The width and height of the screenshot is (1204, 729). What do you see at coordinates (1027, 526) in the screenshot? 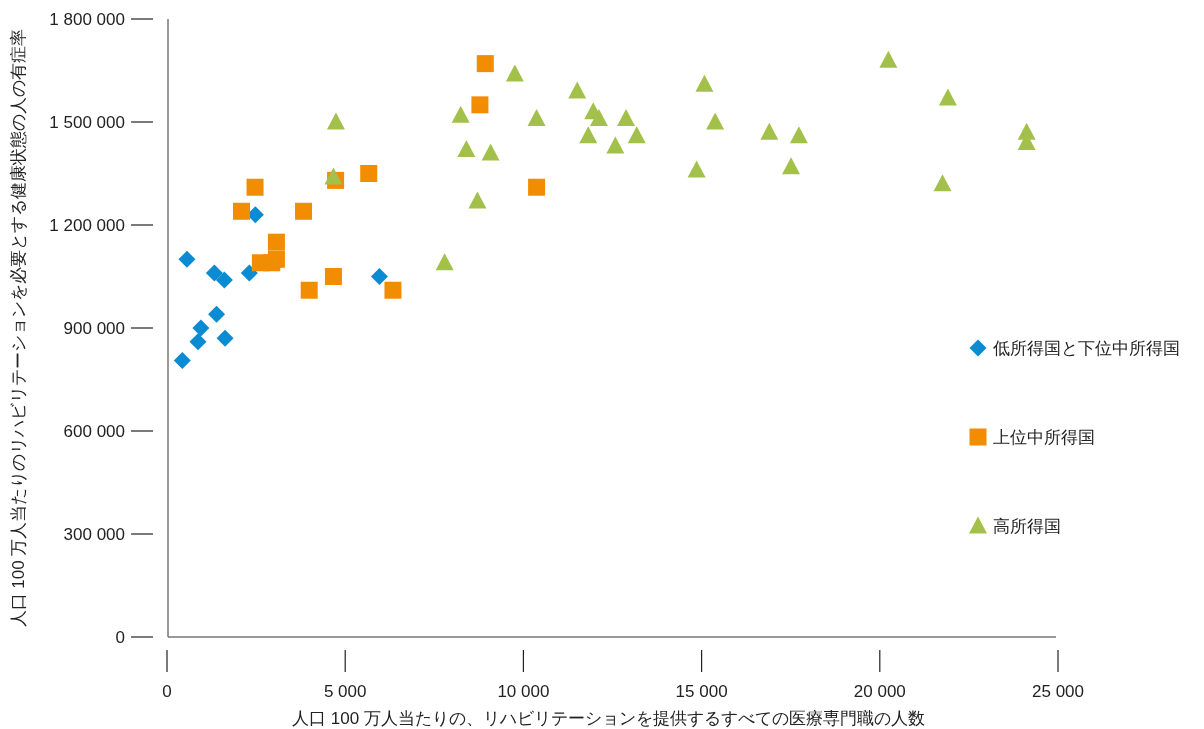
I see `legend-label: 高所得国` at bounding box center [1027, 526].